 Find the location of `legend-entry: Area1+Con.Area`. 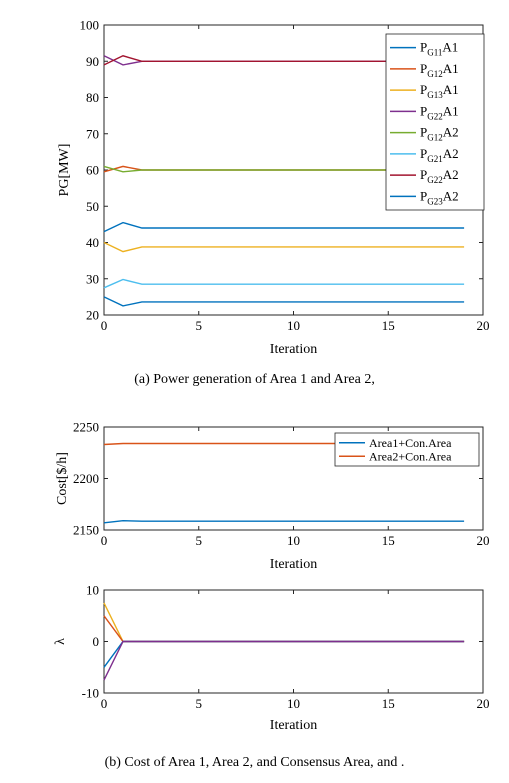

legend-entry: Area1+Con.Area is located at coordinates (410, 443).